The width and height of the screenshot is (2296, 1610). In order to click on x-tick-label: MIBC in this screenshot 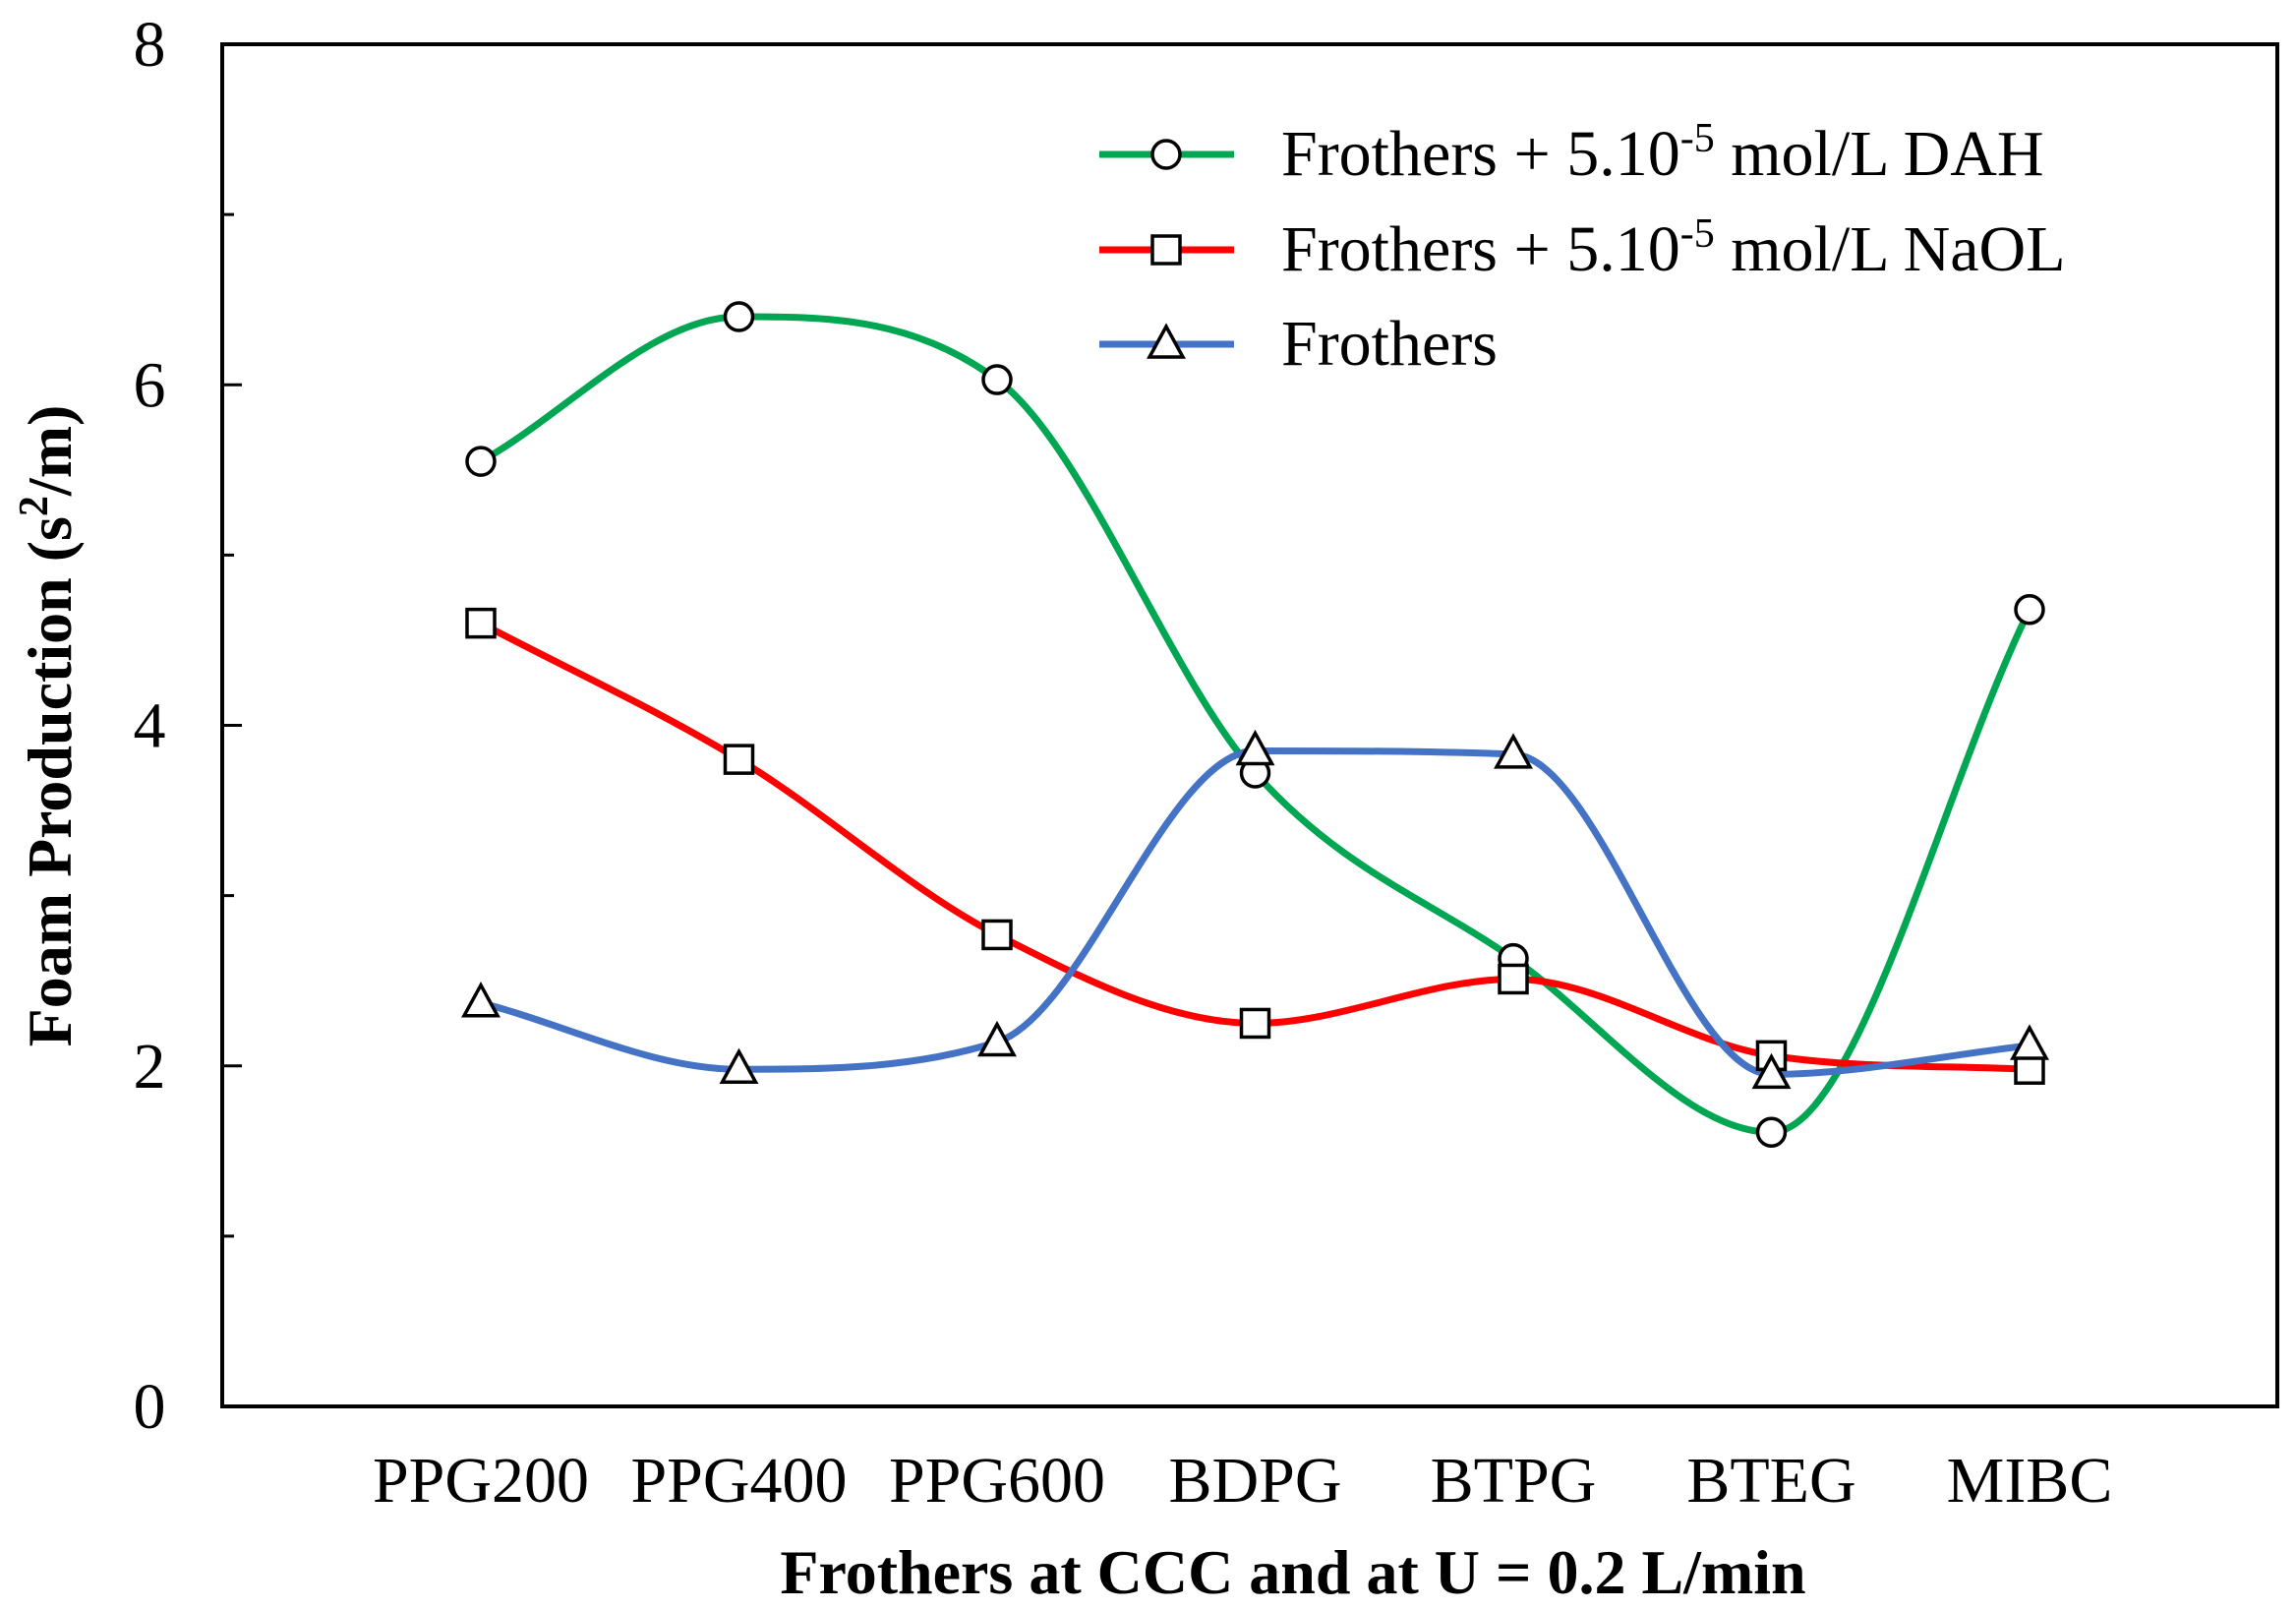, I will do `click(2030, 1481)`.